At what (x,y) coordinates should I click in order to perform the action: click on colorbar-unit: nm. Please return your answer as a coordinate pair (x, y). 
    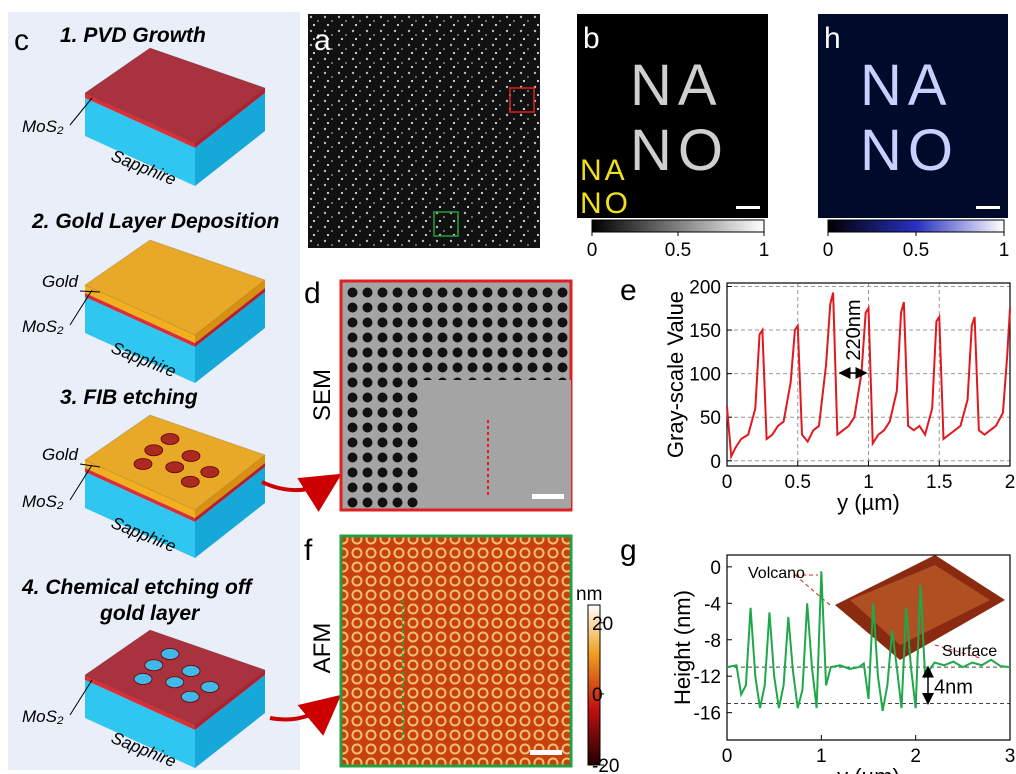
    Looking at the image, I should click on (589, 594).